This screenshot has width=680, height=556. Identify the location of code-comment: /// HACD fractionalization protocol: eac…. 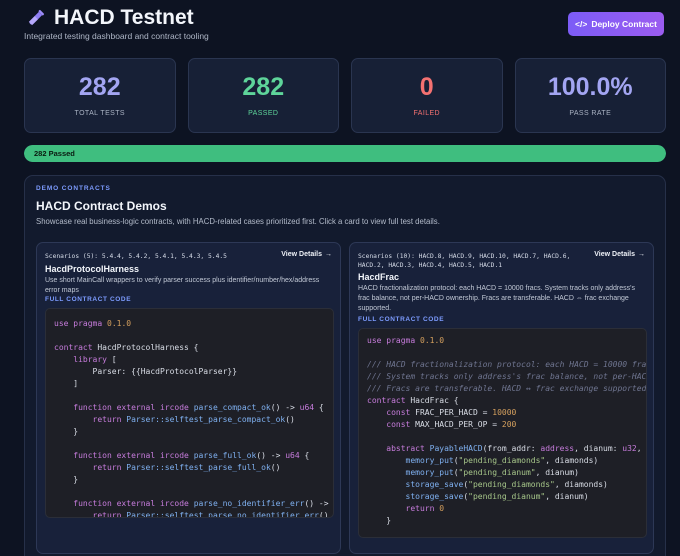
(507, 364).